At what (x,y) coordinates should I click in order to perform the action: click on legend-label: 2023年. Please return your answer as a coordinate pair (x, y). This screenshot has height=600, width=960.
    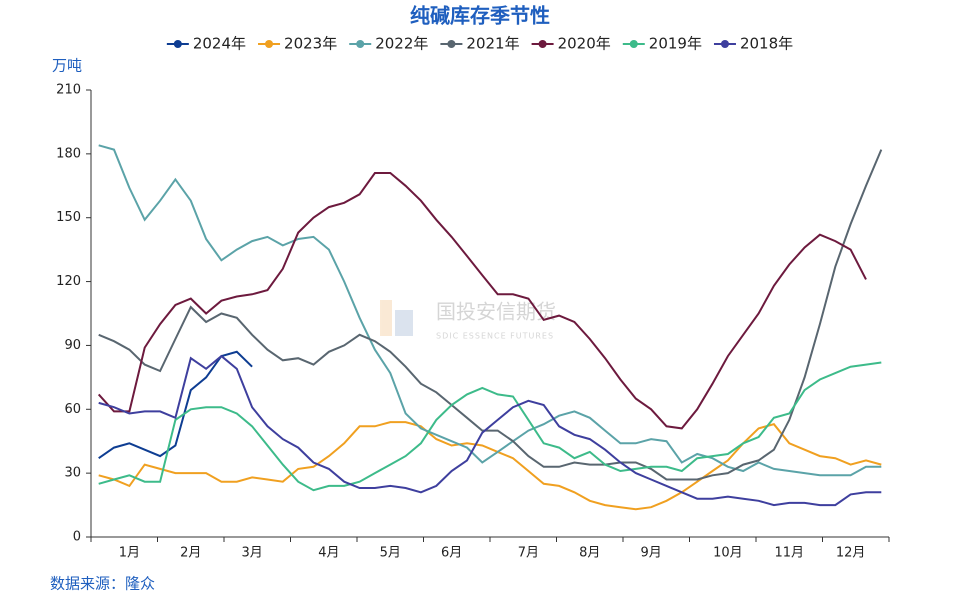
    Looking at the image, I should click on (310, 44).